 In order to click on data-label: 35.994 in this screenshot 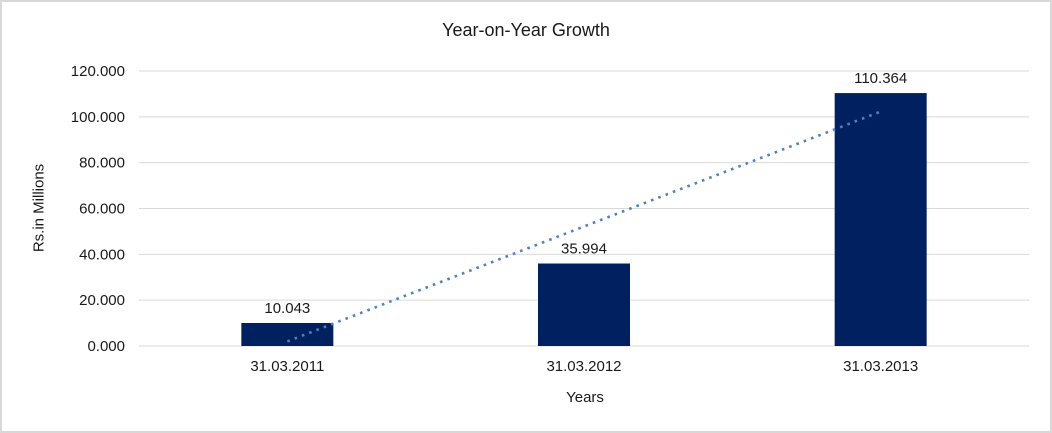, I will do `click(584, 249)`.